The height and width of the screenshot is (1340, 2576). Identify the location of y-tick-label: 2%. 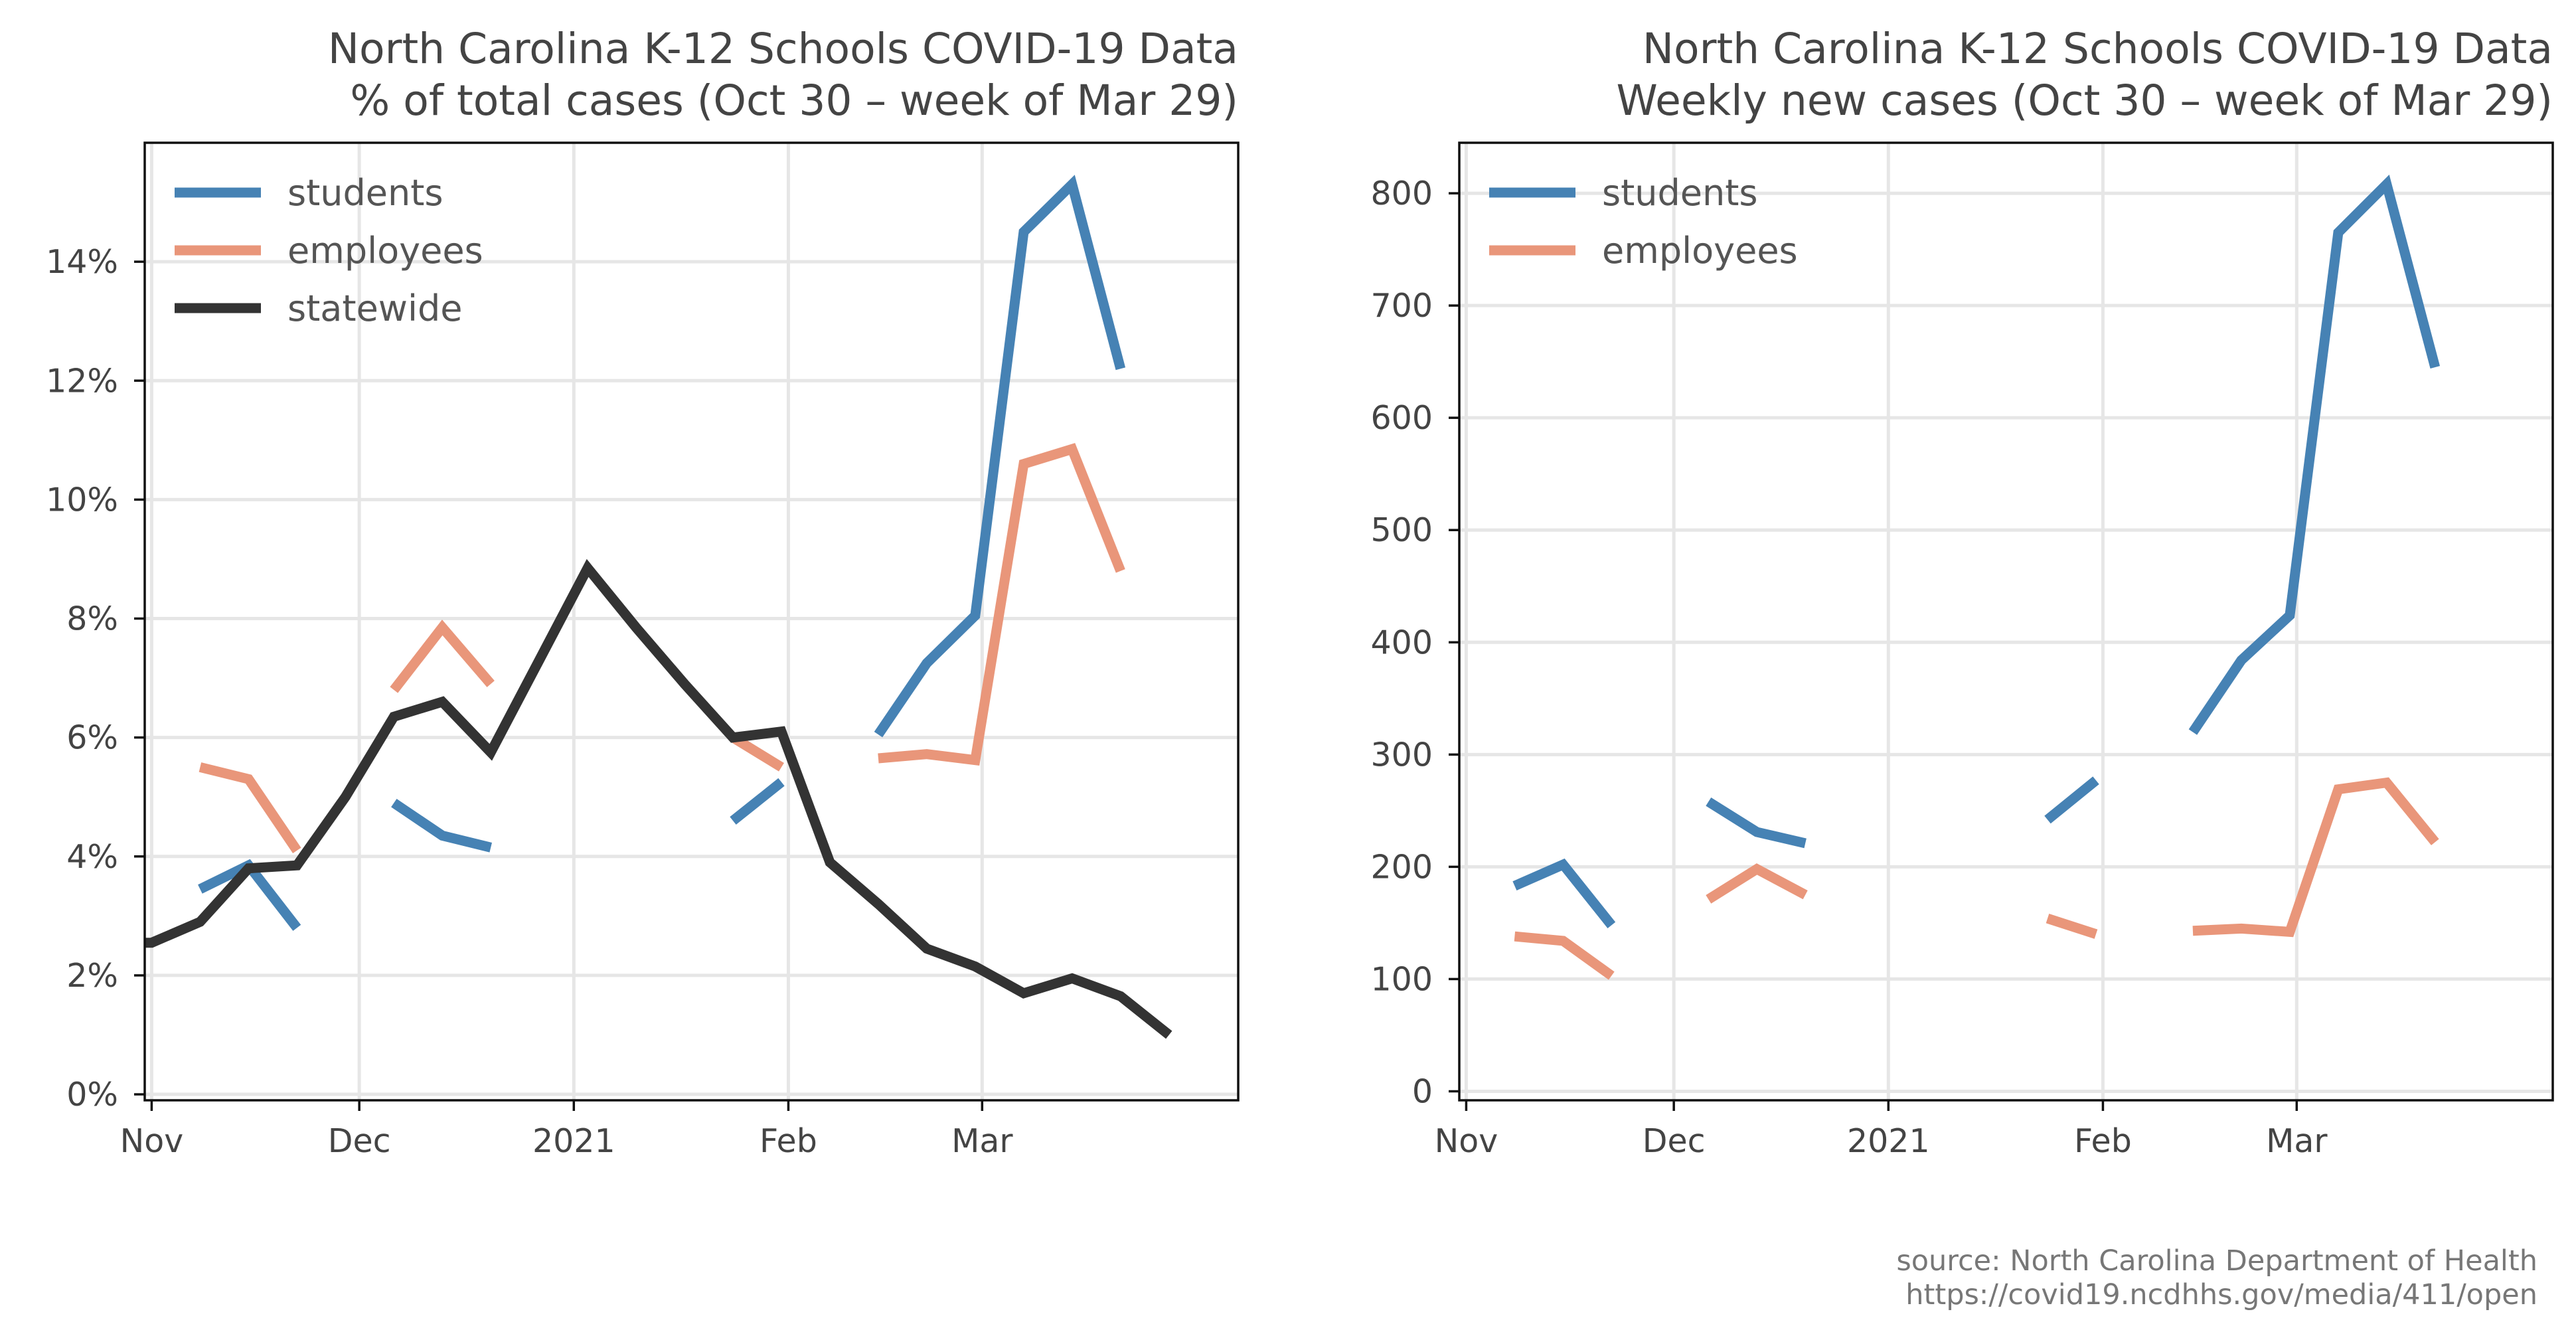
(92, 976).